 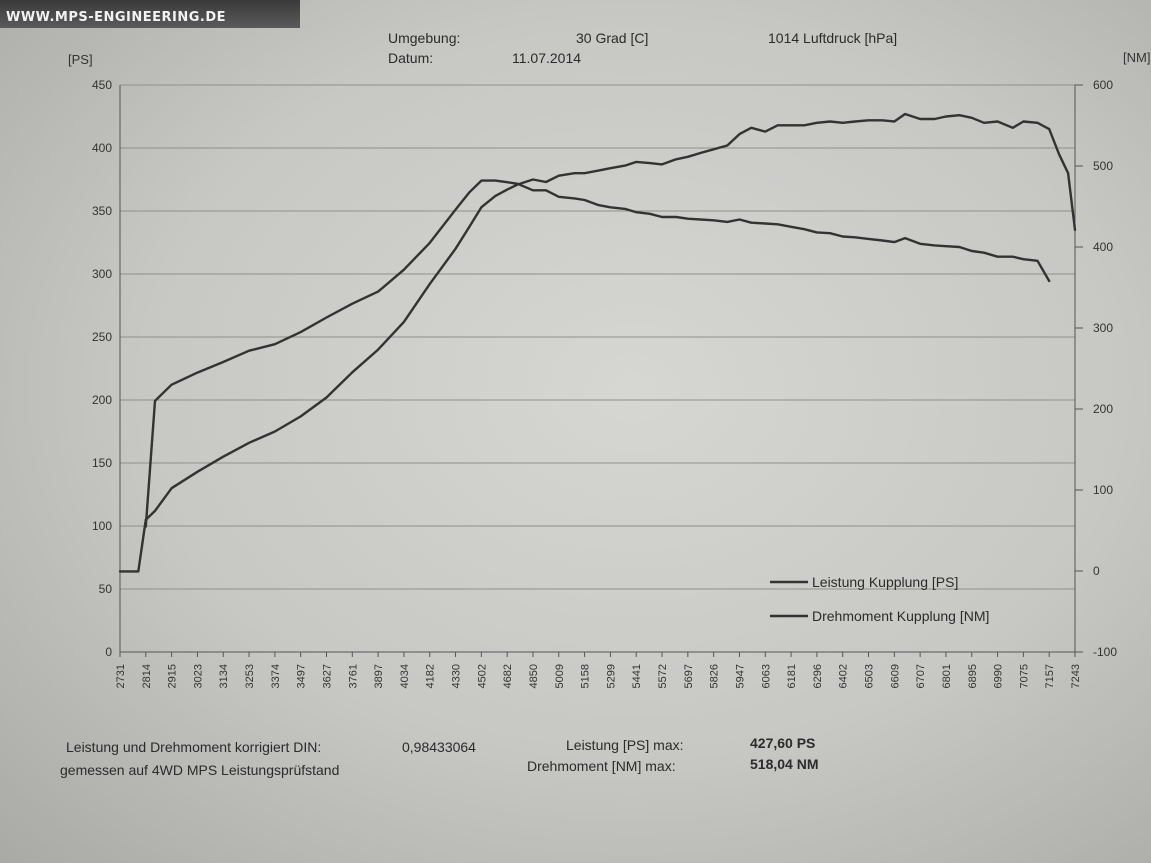 I want to click on x-tick-label-7157: 7157, so click(x=1050, y=676).